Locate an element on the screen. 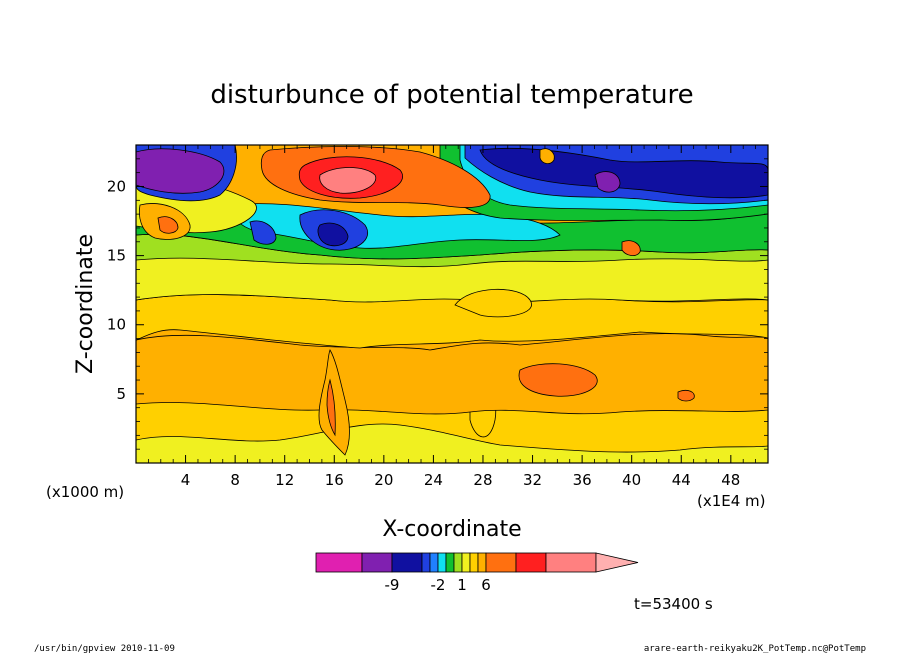 The width and height of the screenshot is (904, 654). x-tick-label: 32 is located at coordinates (532, 480).